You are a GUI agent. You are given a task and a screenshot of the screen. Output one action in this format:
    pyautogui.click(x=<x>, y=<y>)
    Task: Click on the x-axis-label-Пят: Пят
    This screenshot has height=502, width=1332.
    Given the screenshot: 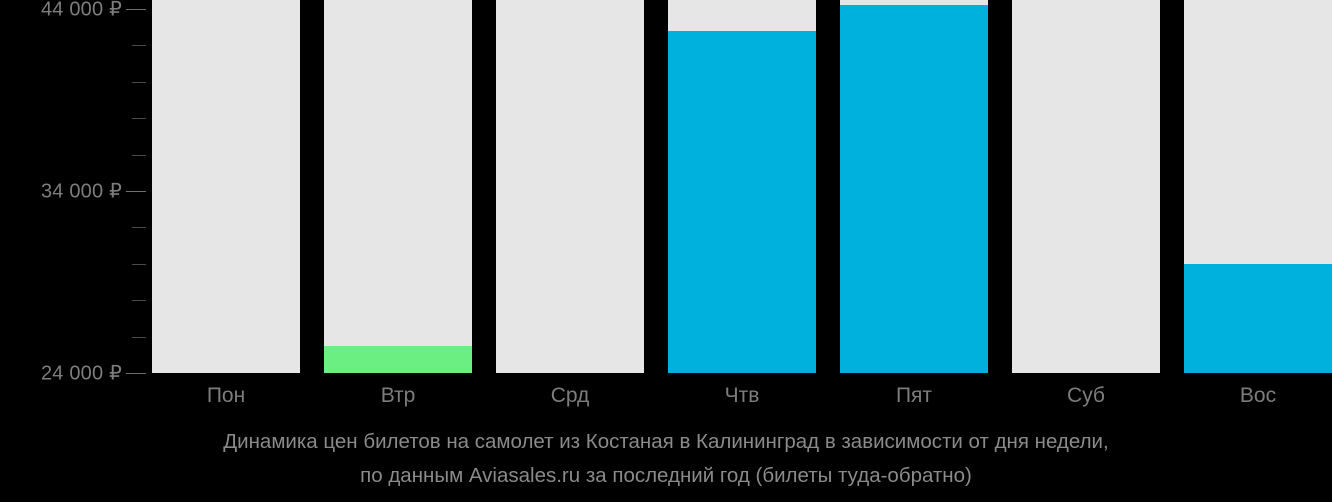 What is the action you would take?
    pyautogui.click(x=914, y=395)
    